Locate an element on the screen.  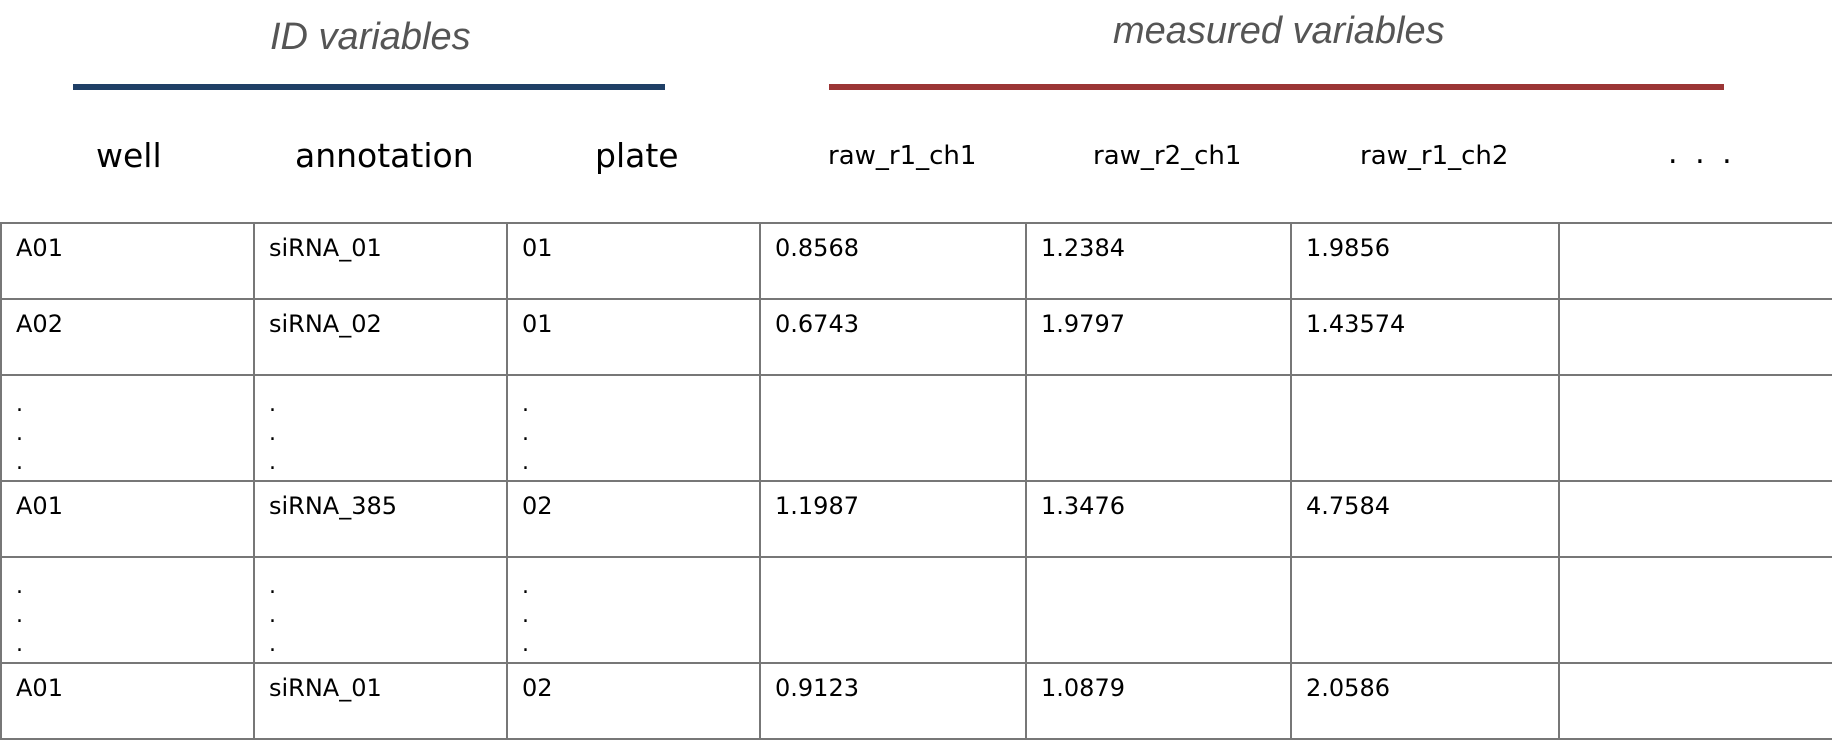
cell-raw-r2-ch1: 1.9797 is located at coordinates (1158, 337).